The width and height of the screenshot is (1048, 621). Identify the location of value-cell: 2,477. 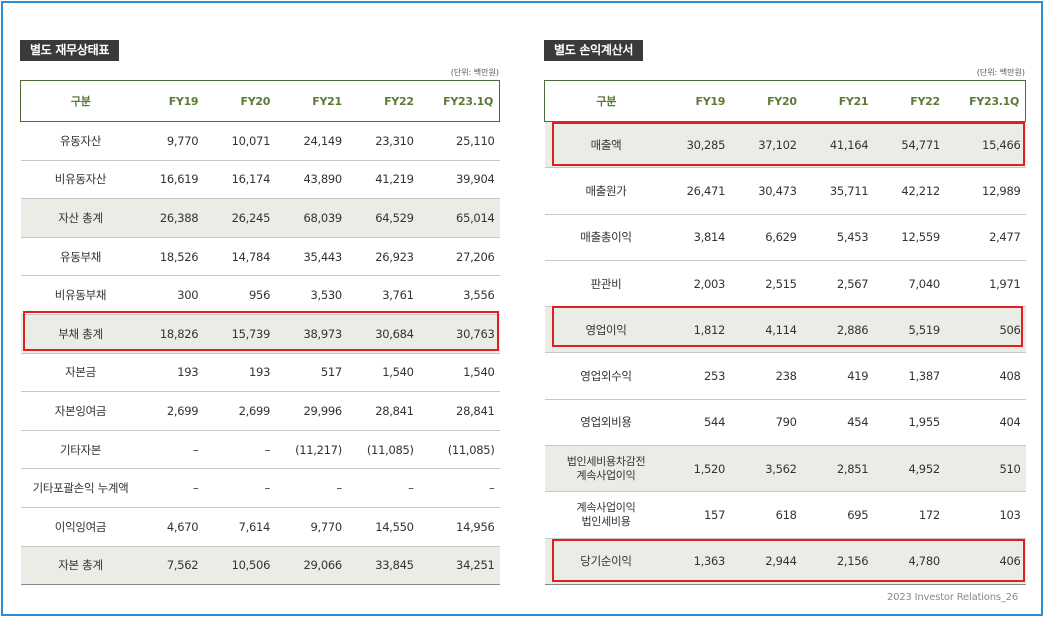
(989, 237).